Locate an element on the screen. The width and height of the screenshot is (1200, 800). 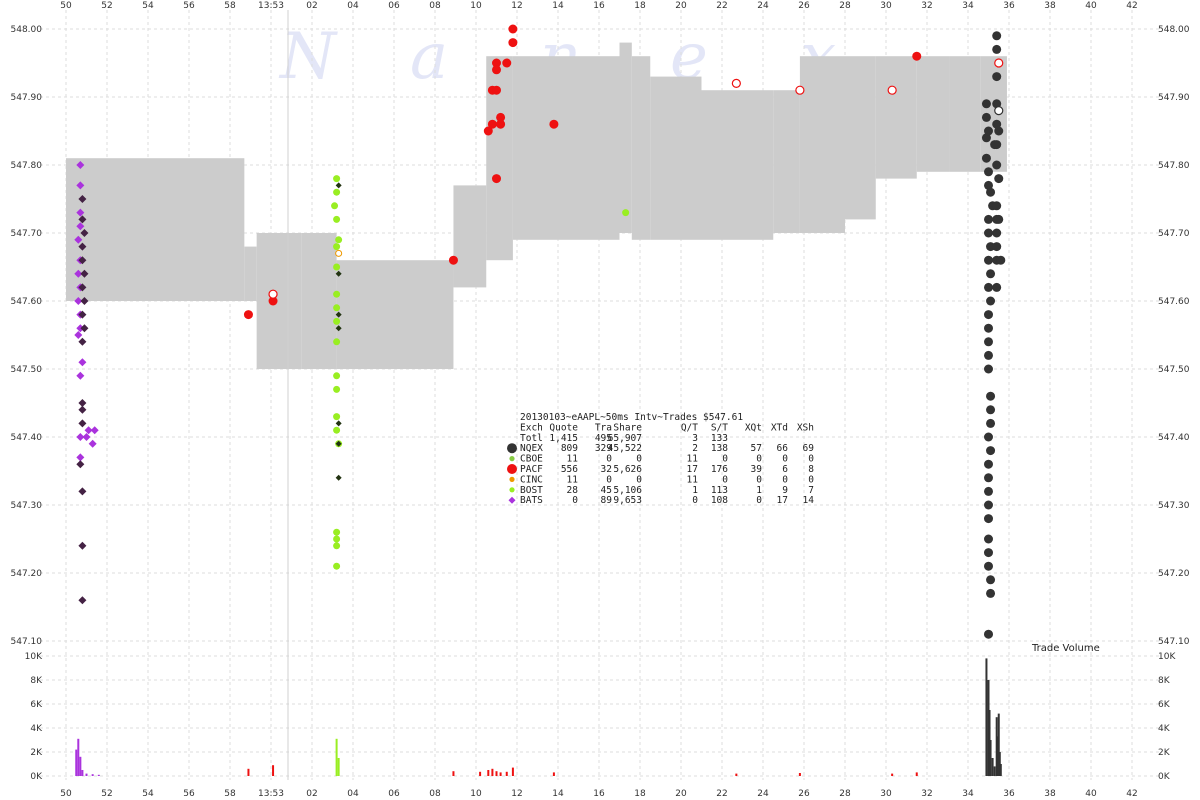
x-tick-label-bottom: 42 is located at coordinates (1131, 794).